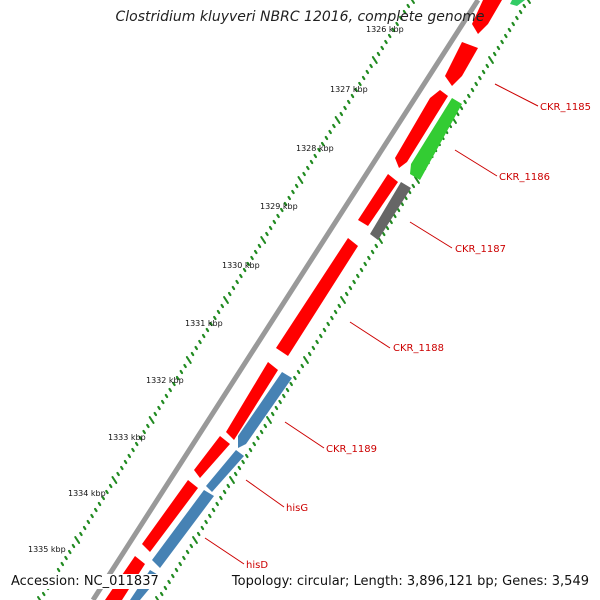 The height and width of the screenshot is (600, 600). I want to click on gene-arrow-top, so click(487, 17).